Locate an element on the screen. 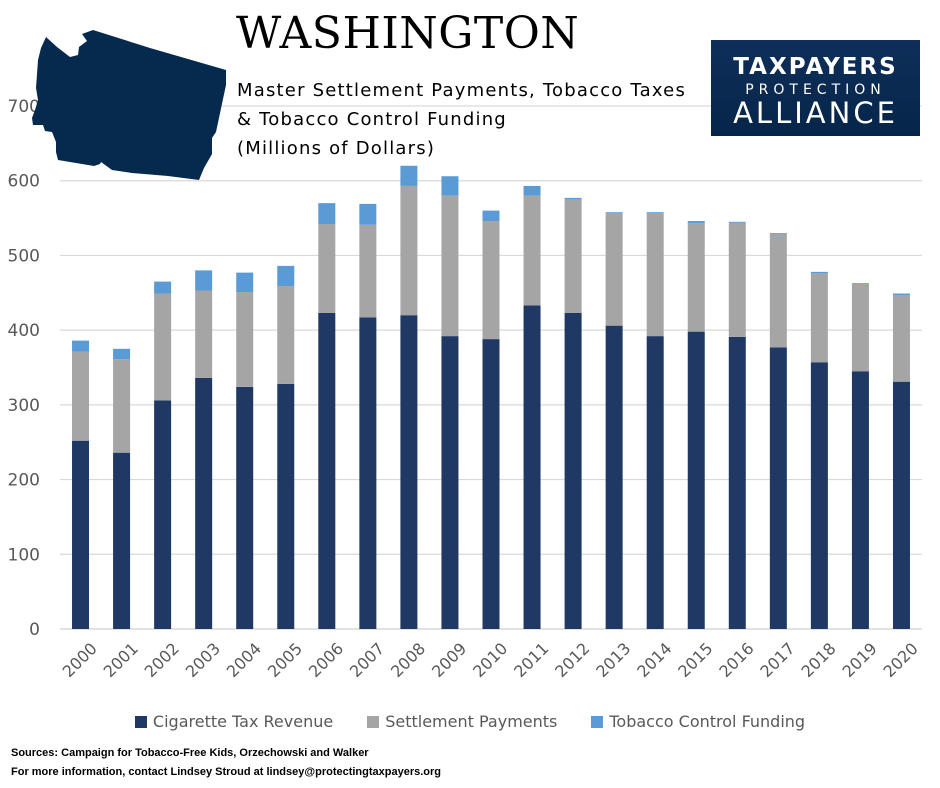  legend-label: Tobacco Control Funding is located at coordinates (707, 721).